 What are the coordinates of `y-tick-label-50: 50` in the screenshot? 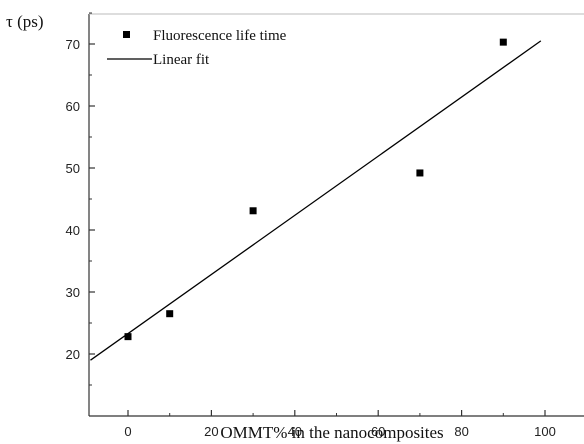 It's located at (73, 168).